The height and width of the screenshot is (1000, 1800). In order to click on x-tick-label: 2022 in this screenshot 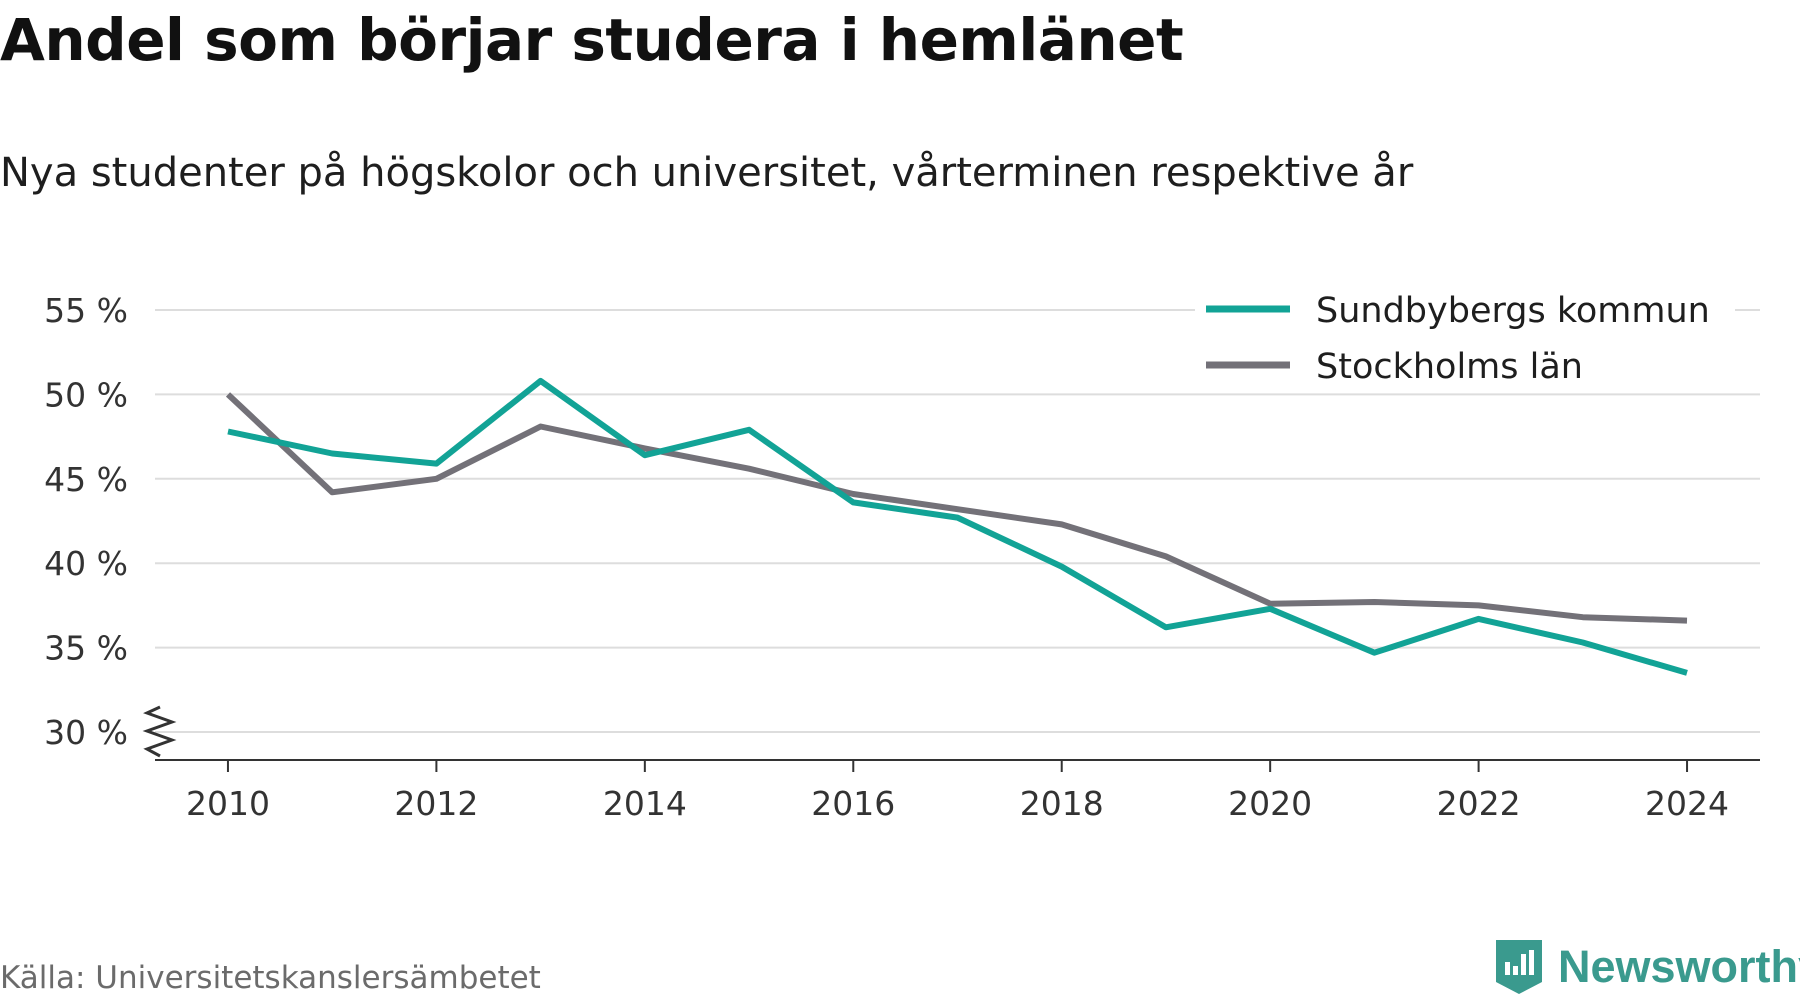, I will do `click(1479, 803)`.